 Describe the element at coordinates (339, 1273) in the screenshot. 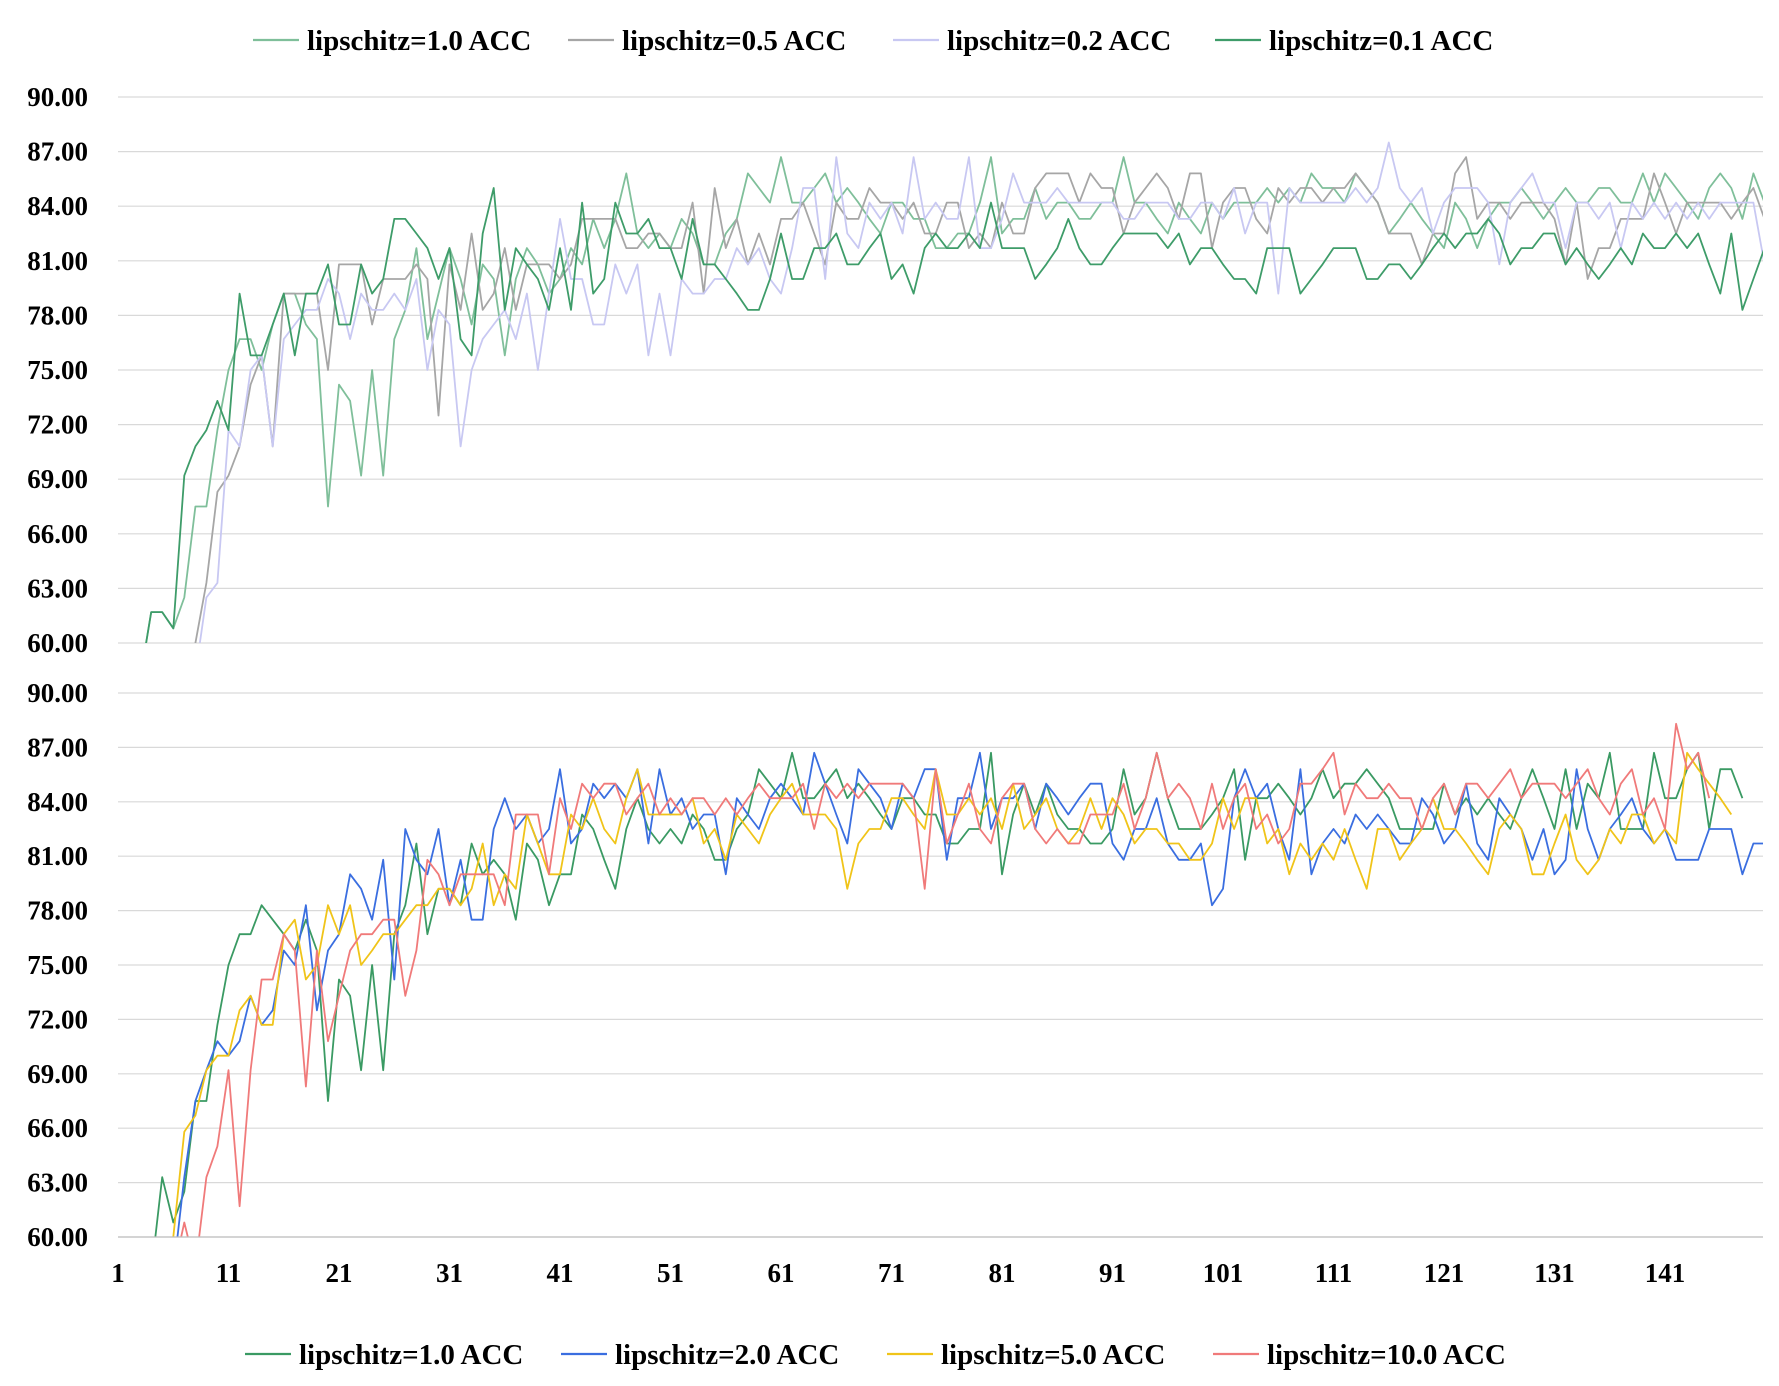

I see `x-tick-label: 21` at that location.